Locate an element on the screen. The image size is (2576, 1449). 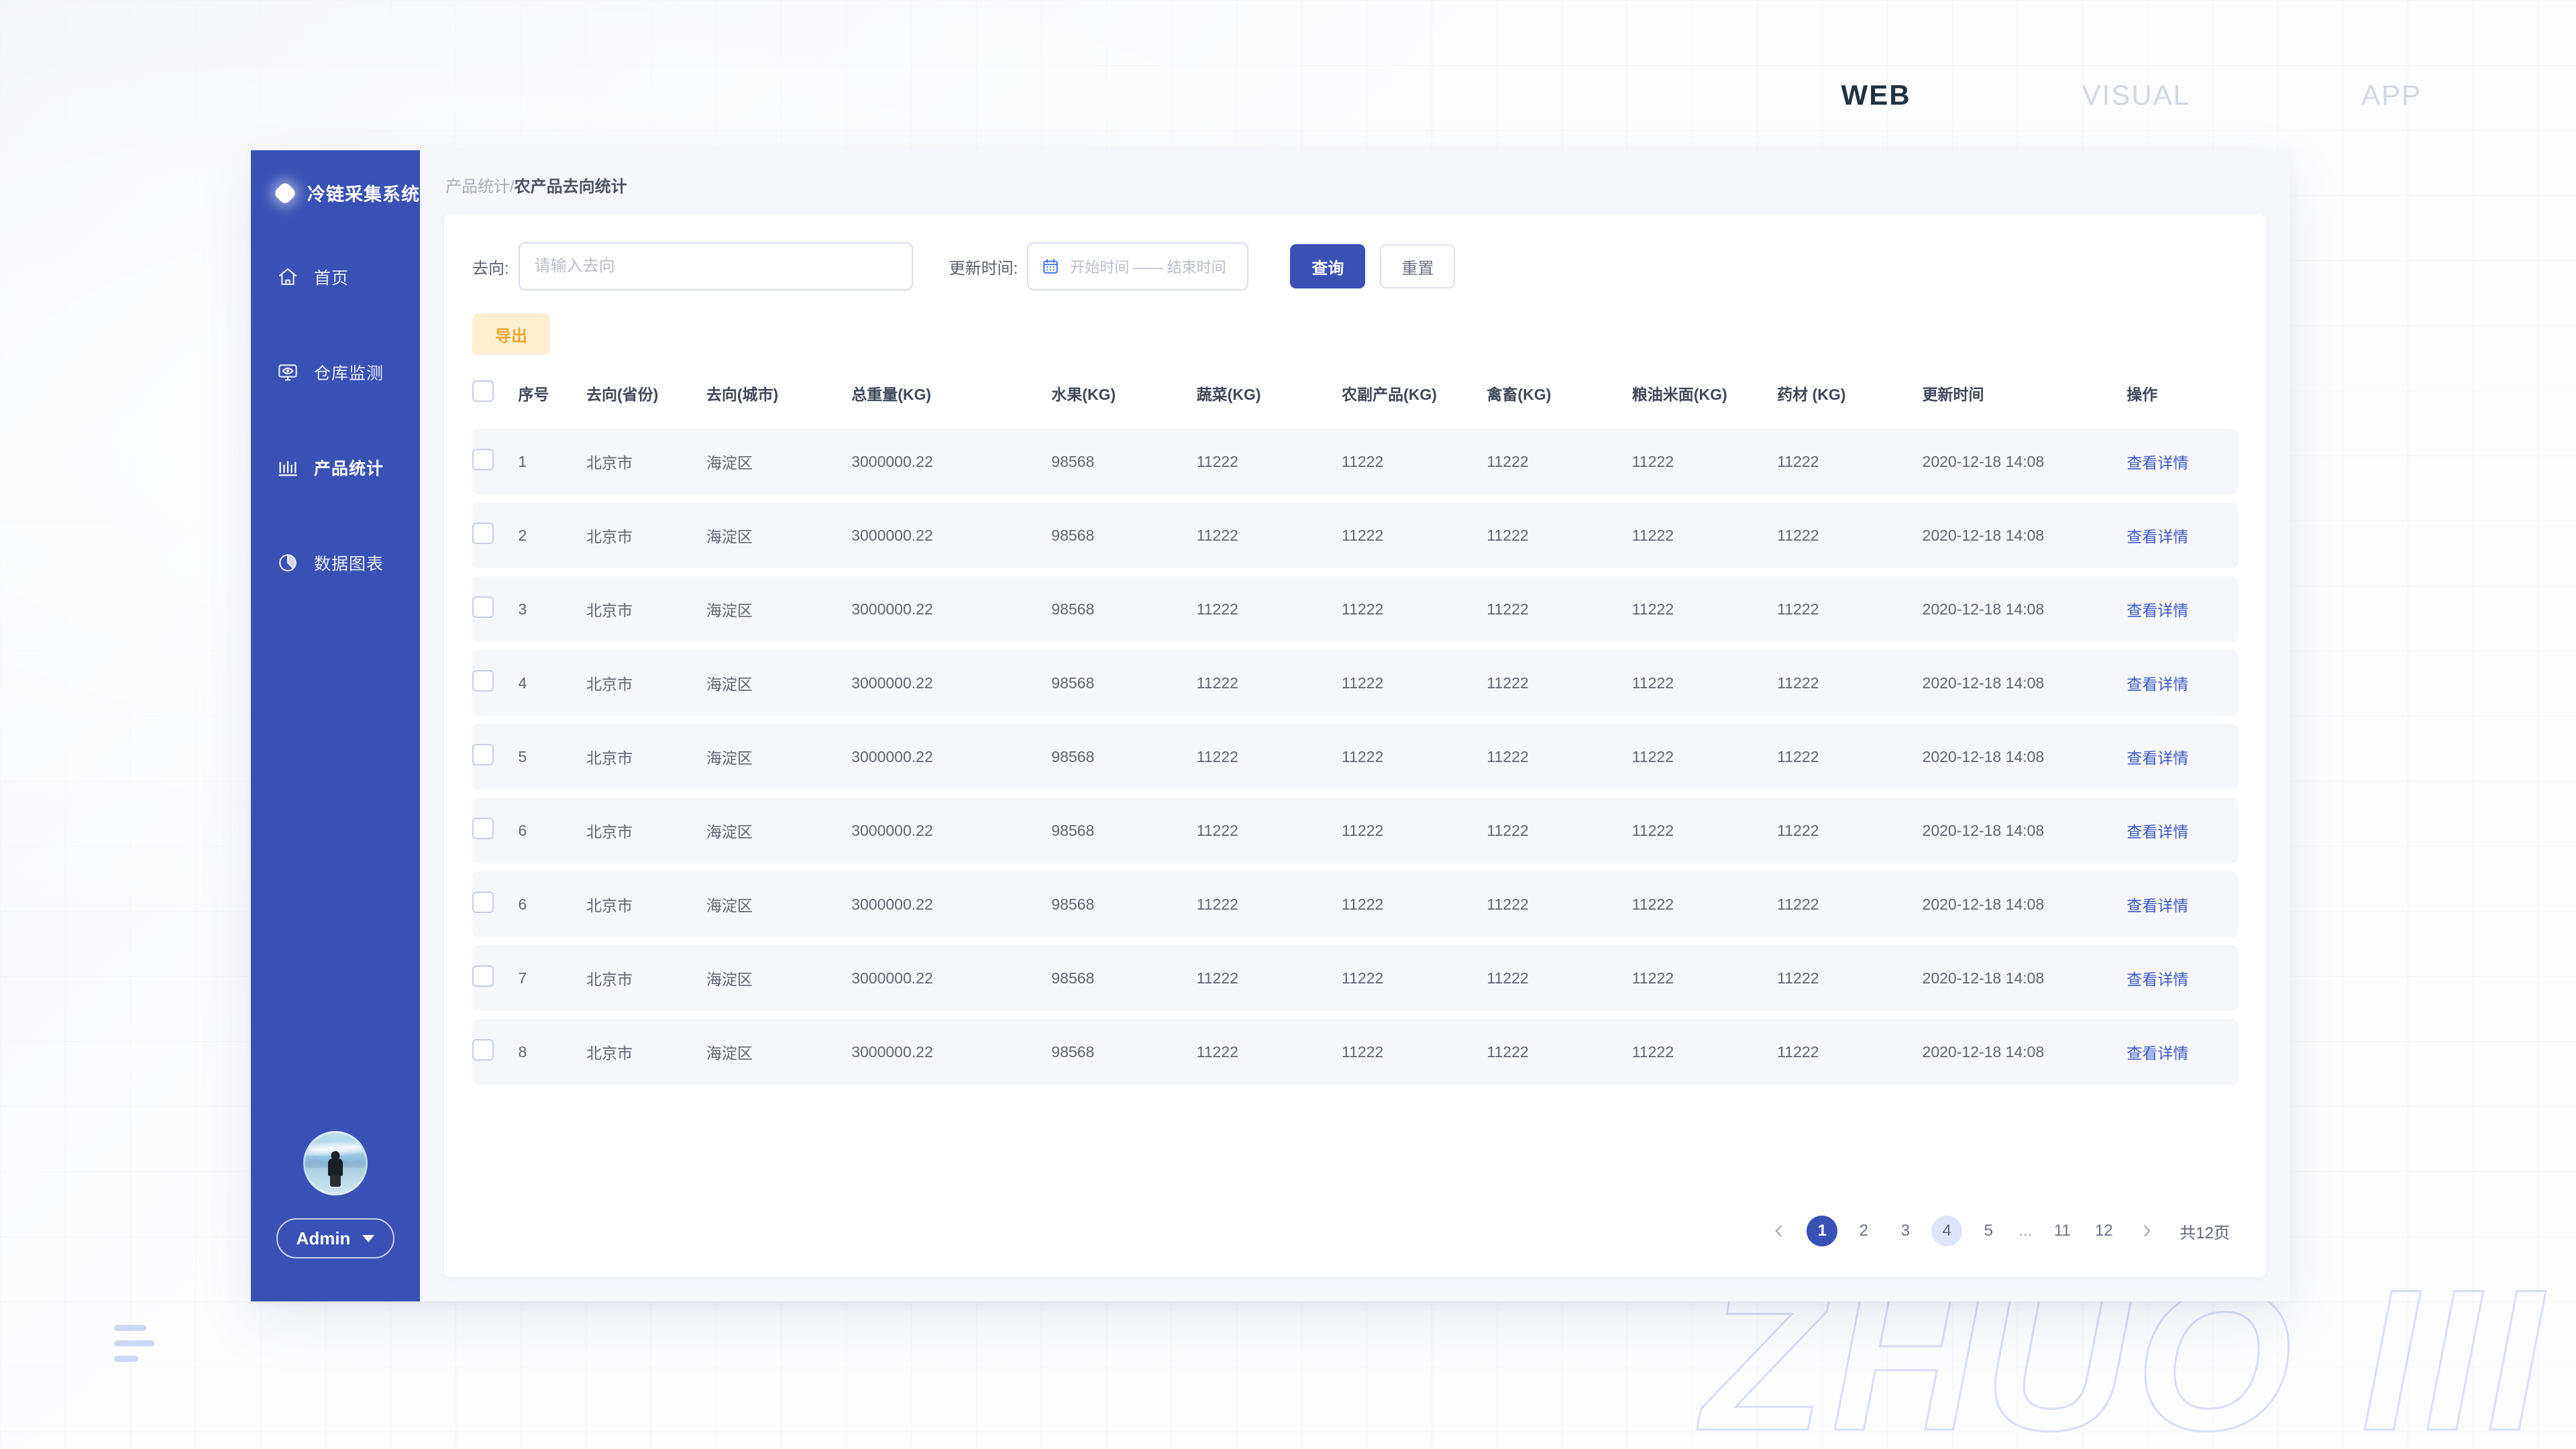
row-index: 2 is located at coordinates (522, 535).